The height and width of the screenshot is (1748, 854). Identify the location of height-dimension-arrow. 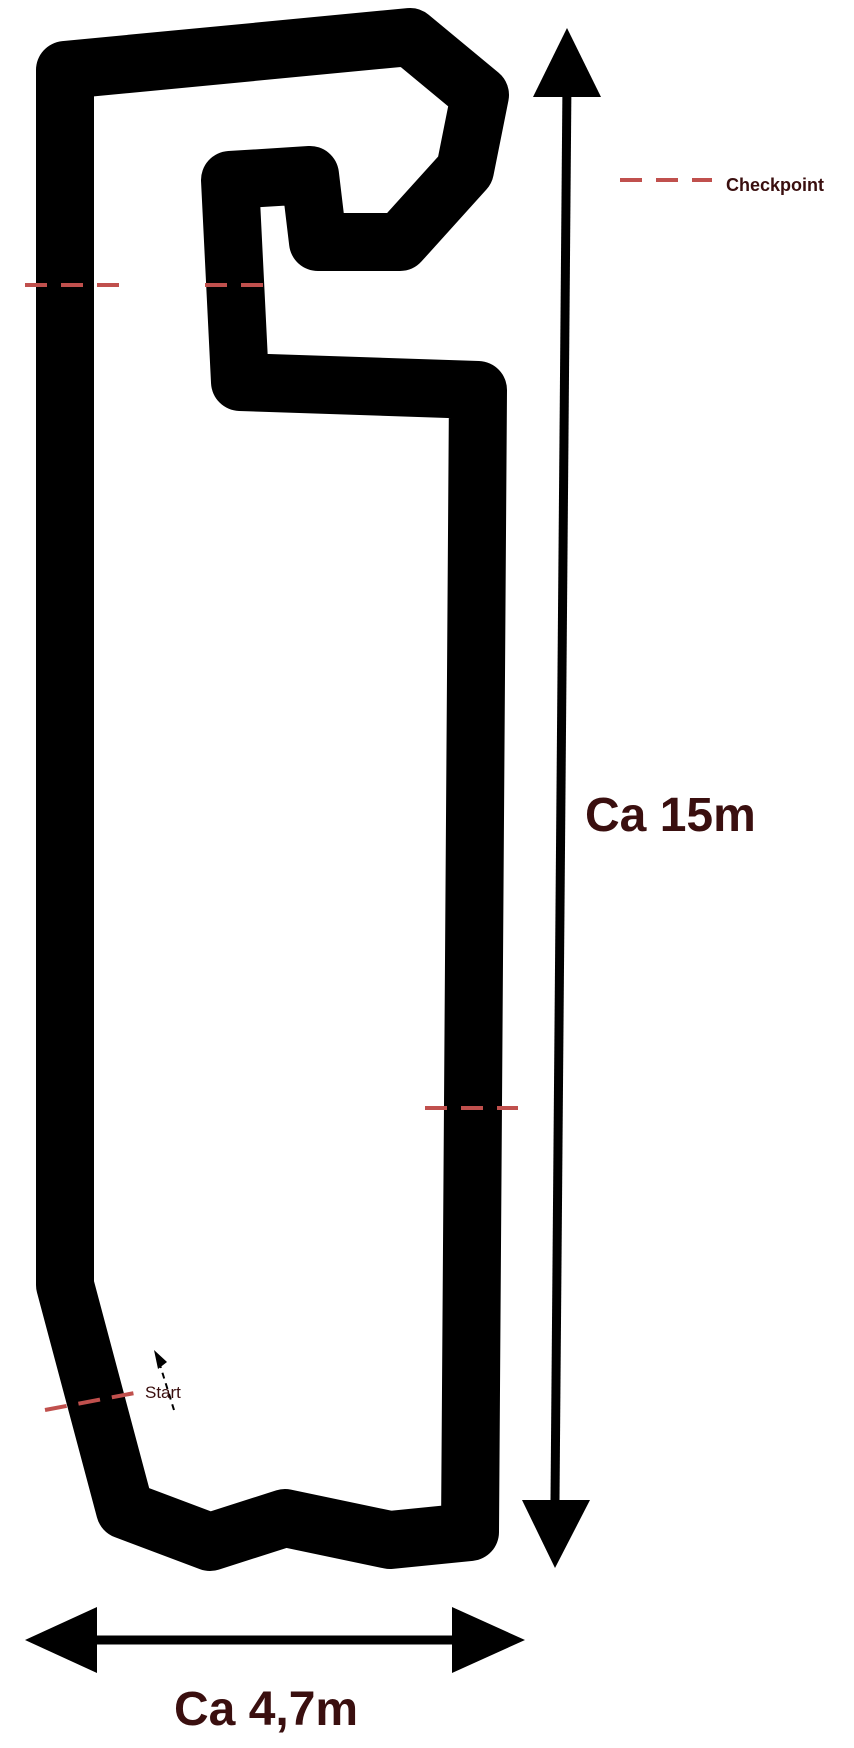
(561, 798).